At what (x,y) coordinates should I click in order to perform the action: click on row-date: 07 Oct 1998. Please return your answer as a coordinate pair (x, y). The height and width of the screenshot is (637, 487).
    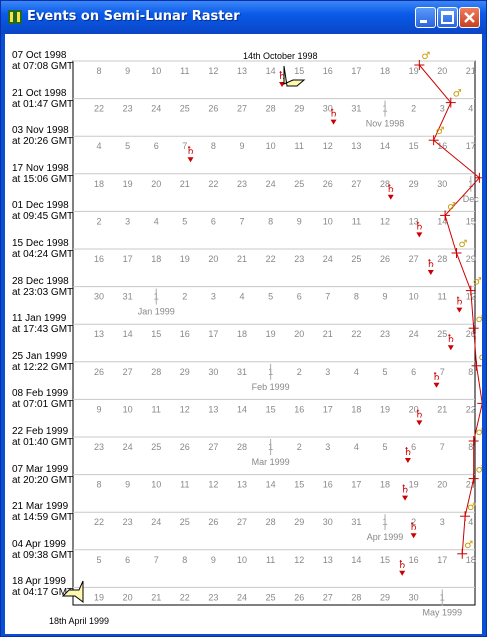
    Looking at the image, I should click on (39, 55).